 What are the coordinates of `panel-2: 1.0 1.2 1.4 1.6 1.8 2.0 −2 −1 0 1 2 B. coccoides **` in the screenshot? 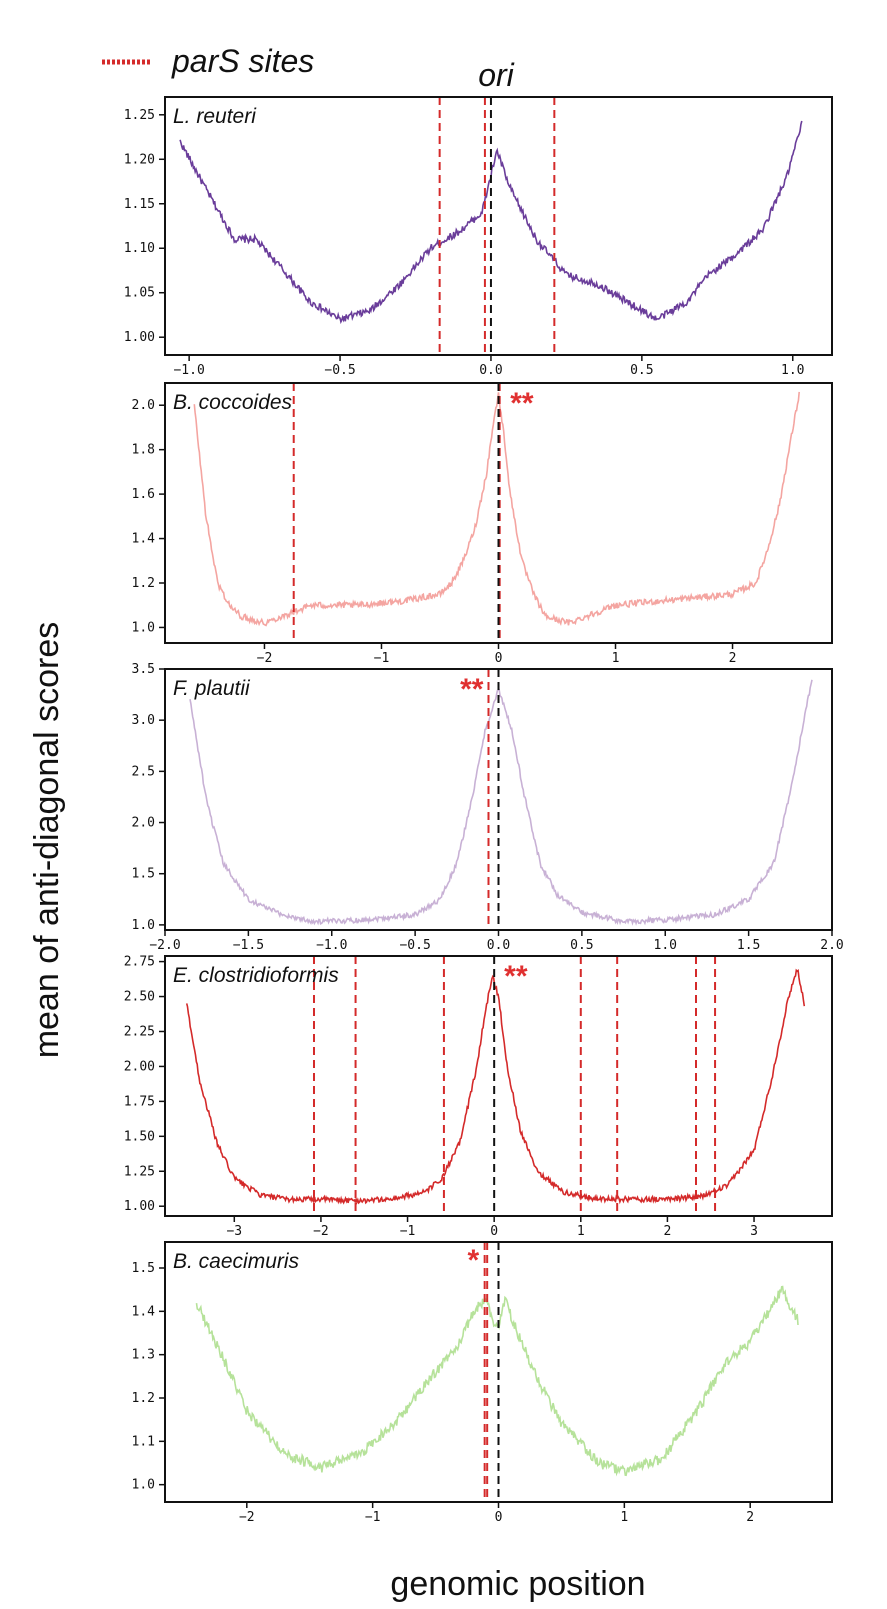 It's located at (482, 524).